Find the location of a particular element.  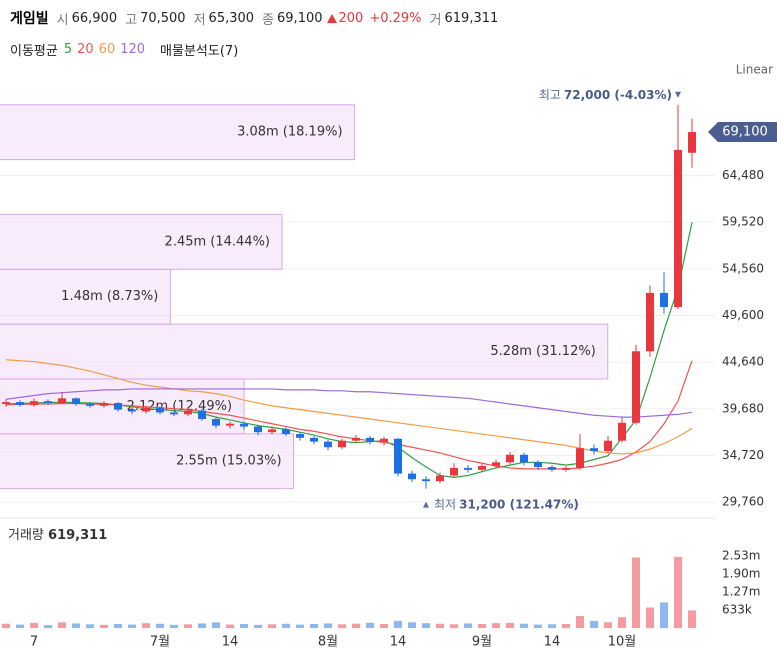

x-tick-label: 10월 is located at coordinates (622, 642).